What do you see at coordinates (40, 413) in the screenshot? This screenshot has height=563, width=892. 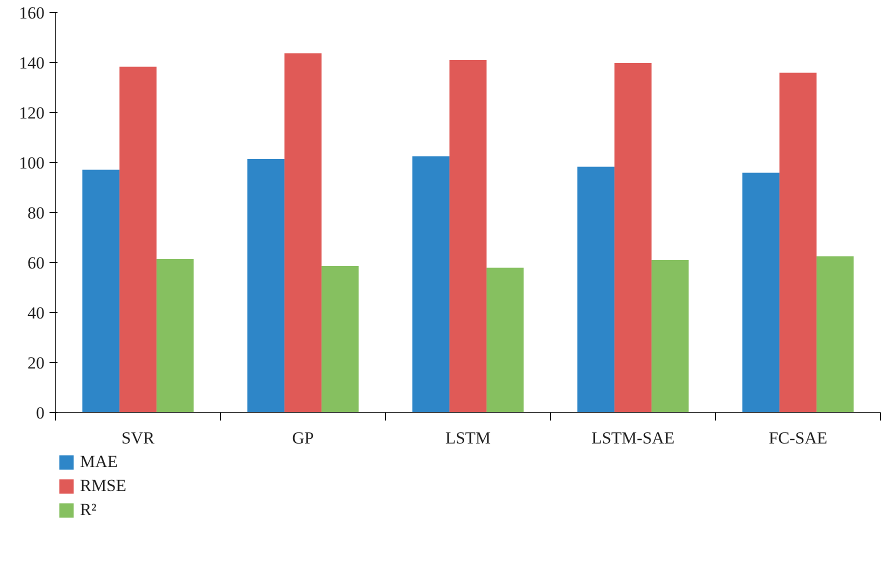 I see `y-tick-label: 0` at bounding box center [40, 413].